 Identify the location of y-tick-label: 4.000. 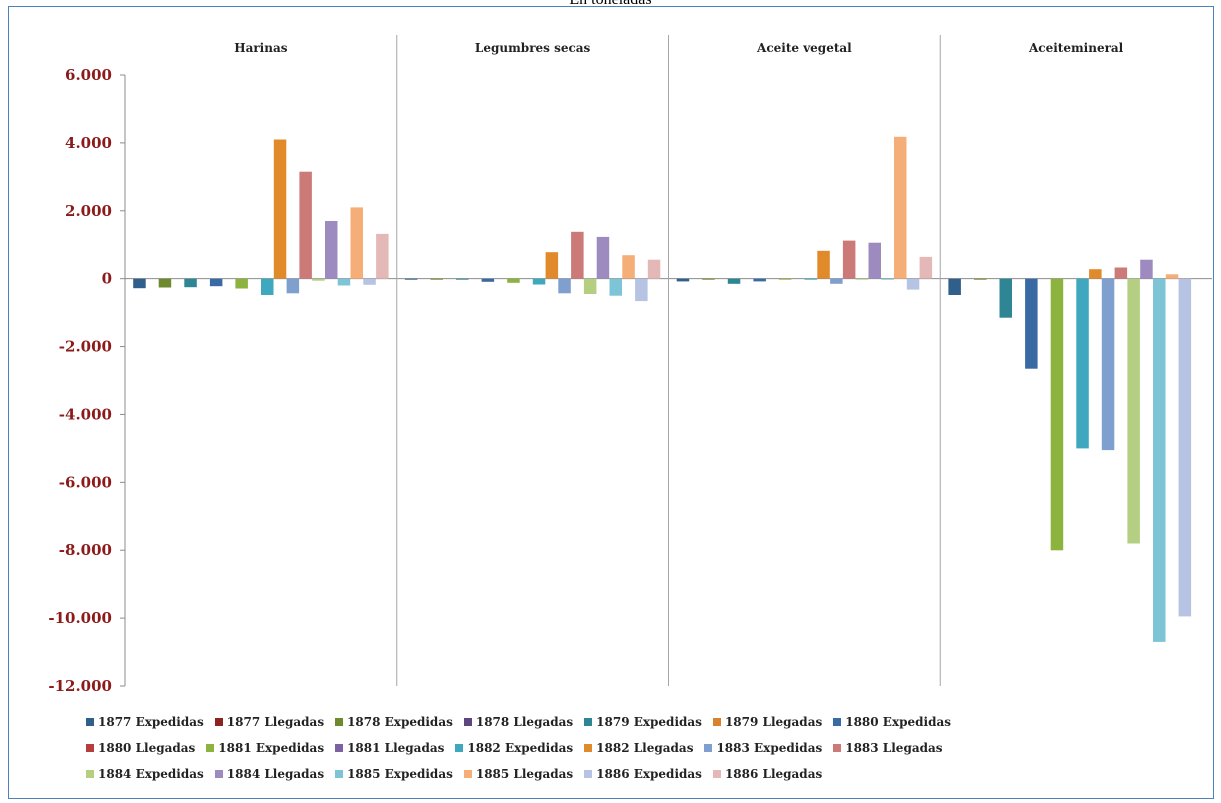
(88, 143).